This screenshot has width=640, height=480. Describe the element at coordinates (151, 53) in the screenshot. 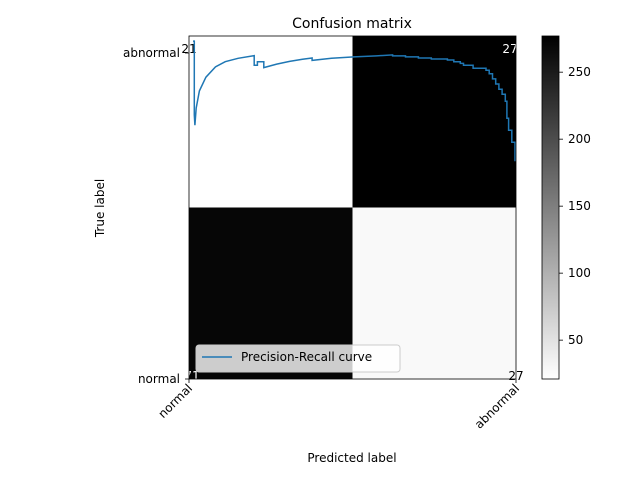

I see `y-tick-label: abnormal` at that location.